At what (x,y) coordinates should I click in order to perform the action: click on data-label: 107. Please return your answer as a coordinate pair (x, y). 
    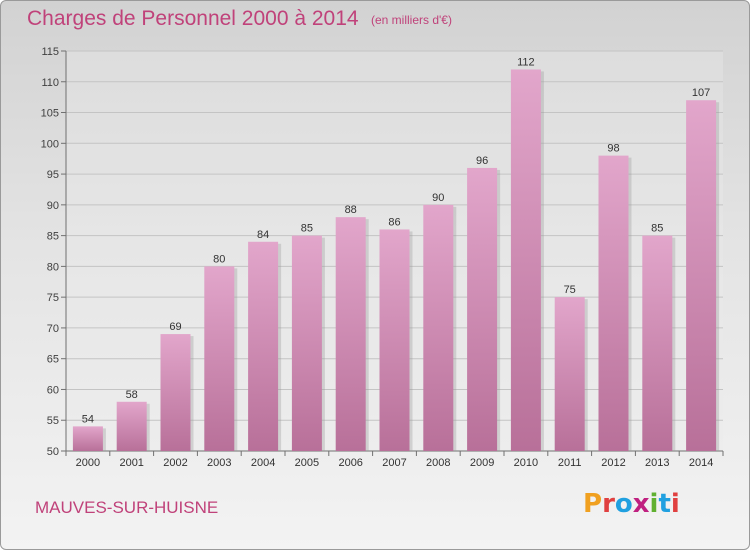
    Looking at the image, I should click on (701, 93).